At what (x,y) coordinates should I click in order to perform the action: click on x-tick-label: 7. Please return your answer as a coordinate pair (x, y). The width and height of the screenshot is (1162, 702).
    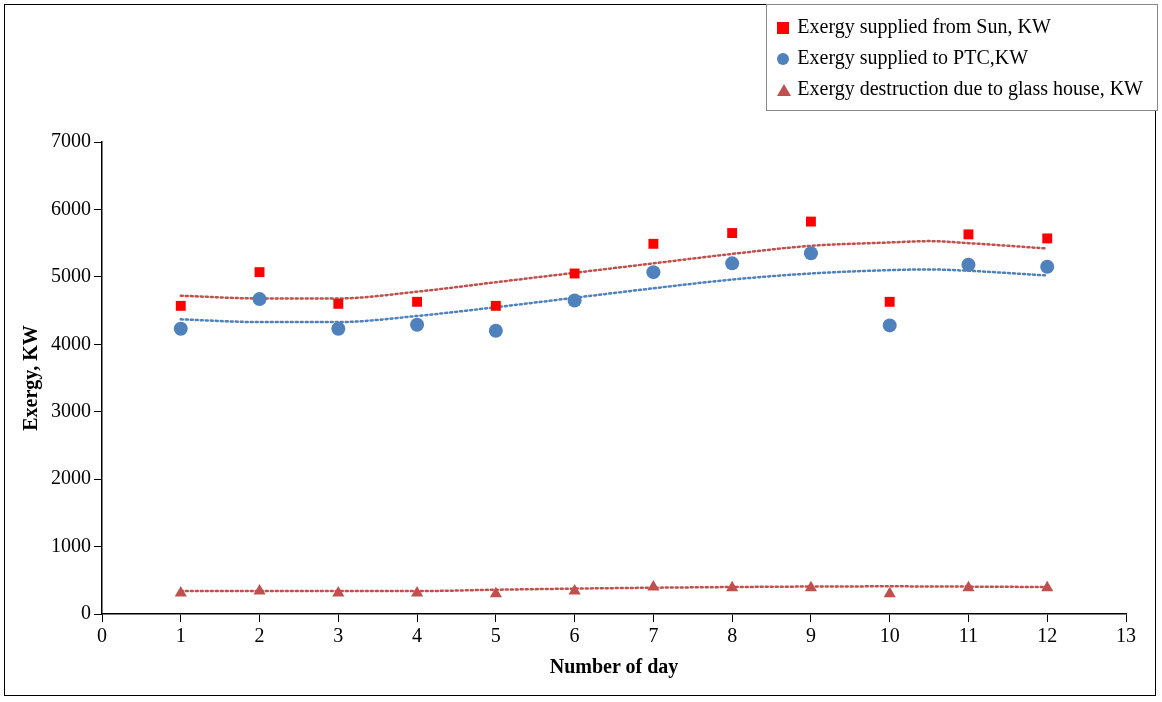
    Looking at the image, I should click on (653, 635).